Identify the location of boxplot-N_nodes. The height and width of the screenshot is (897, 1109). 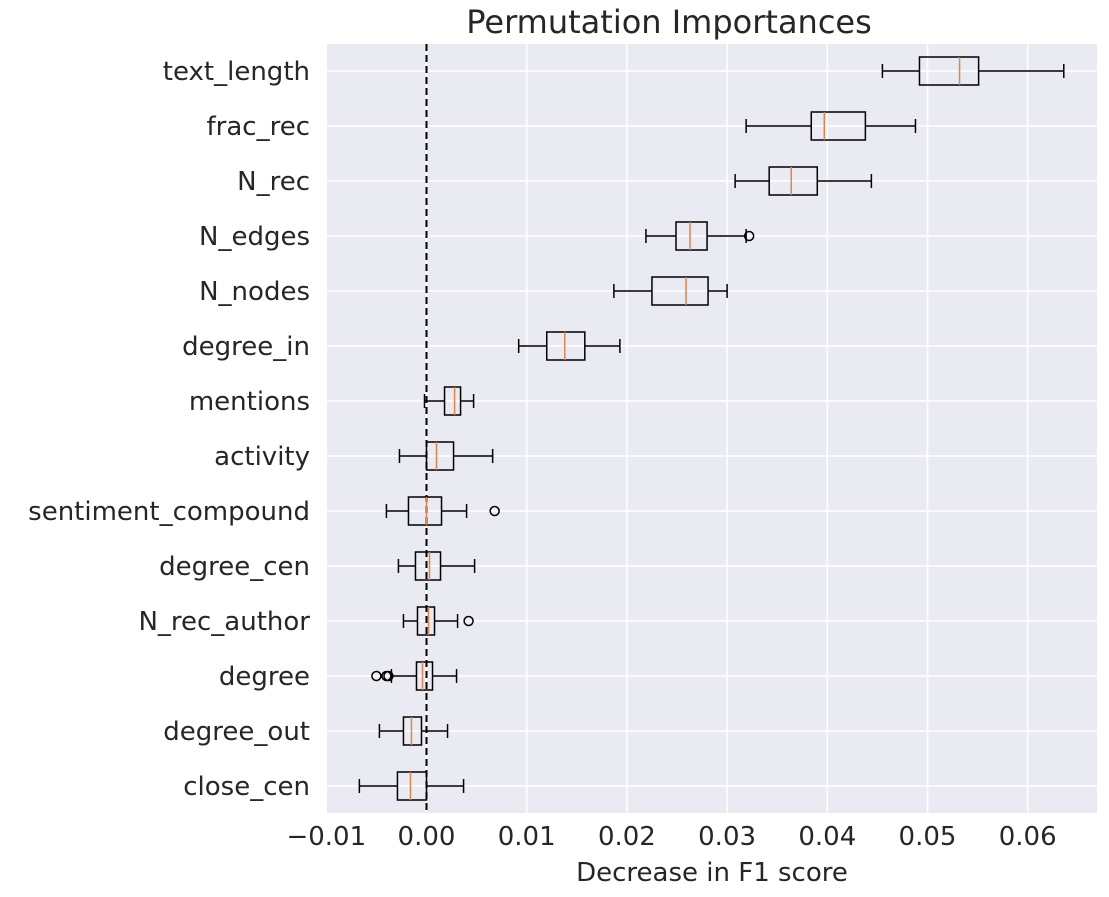
(670, 291).